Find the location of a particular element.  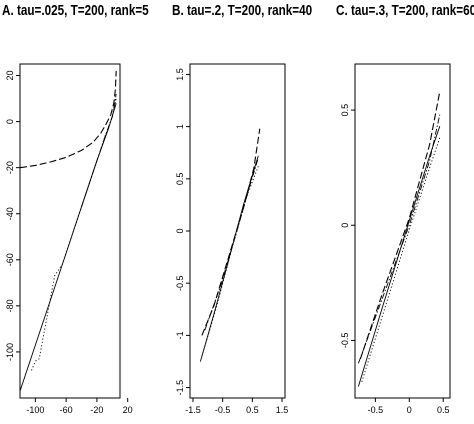

panel-c-series-dotted-line is located at coordinates (401, 260).